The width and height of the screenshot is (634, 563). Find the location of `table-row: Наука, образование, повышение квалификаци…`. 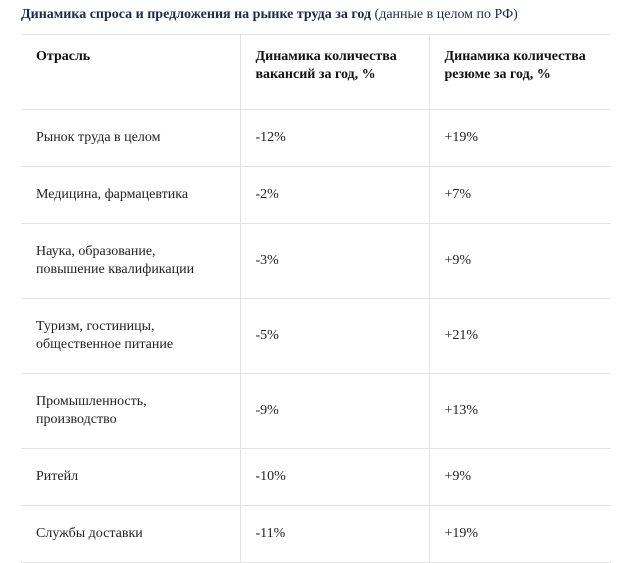

table-row: Наука, образование, повышение квалификаци… is located at coordinates (316, 261).